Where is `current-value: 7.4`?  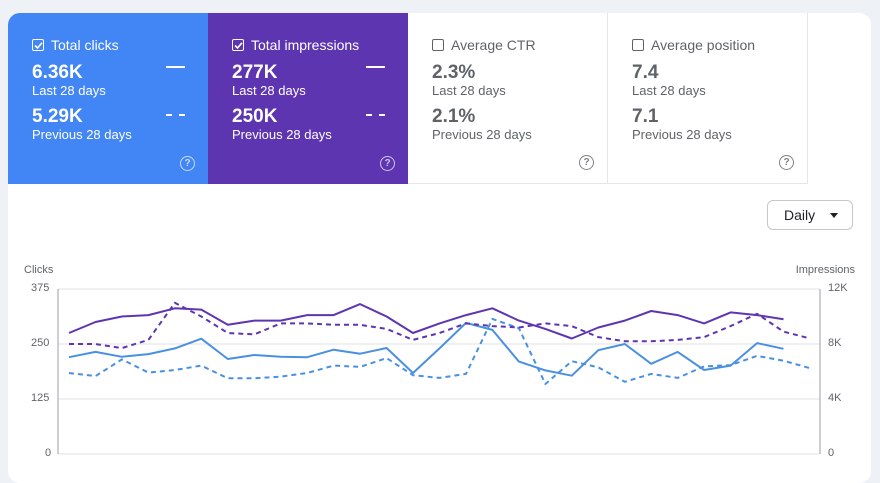
current-value: 7.4 is located at coordinates (645, 72).